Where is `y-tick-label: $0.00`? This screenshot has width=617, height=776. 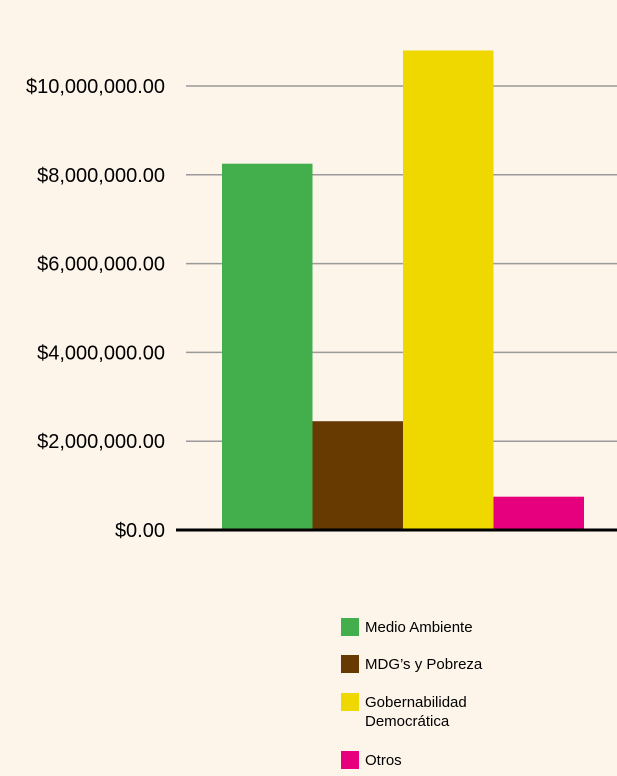 y-tick-label: $0.00 is located at coordinates (140, 531).